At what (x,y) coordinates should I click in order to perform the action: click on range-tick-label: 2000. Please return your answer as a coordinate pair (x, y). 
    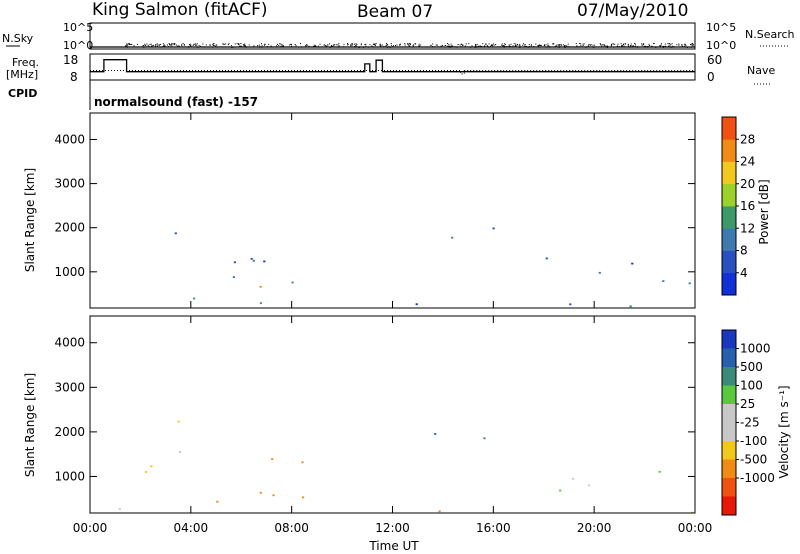
    Looking at the image, I should click on (69, 432).